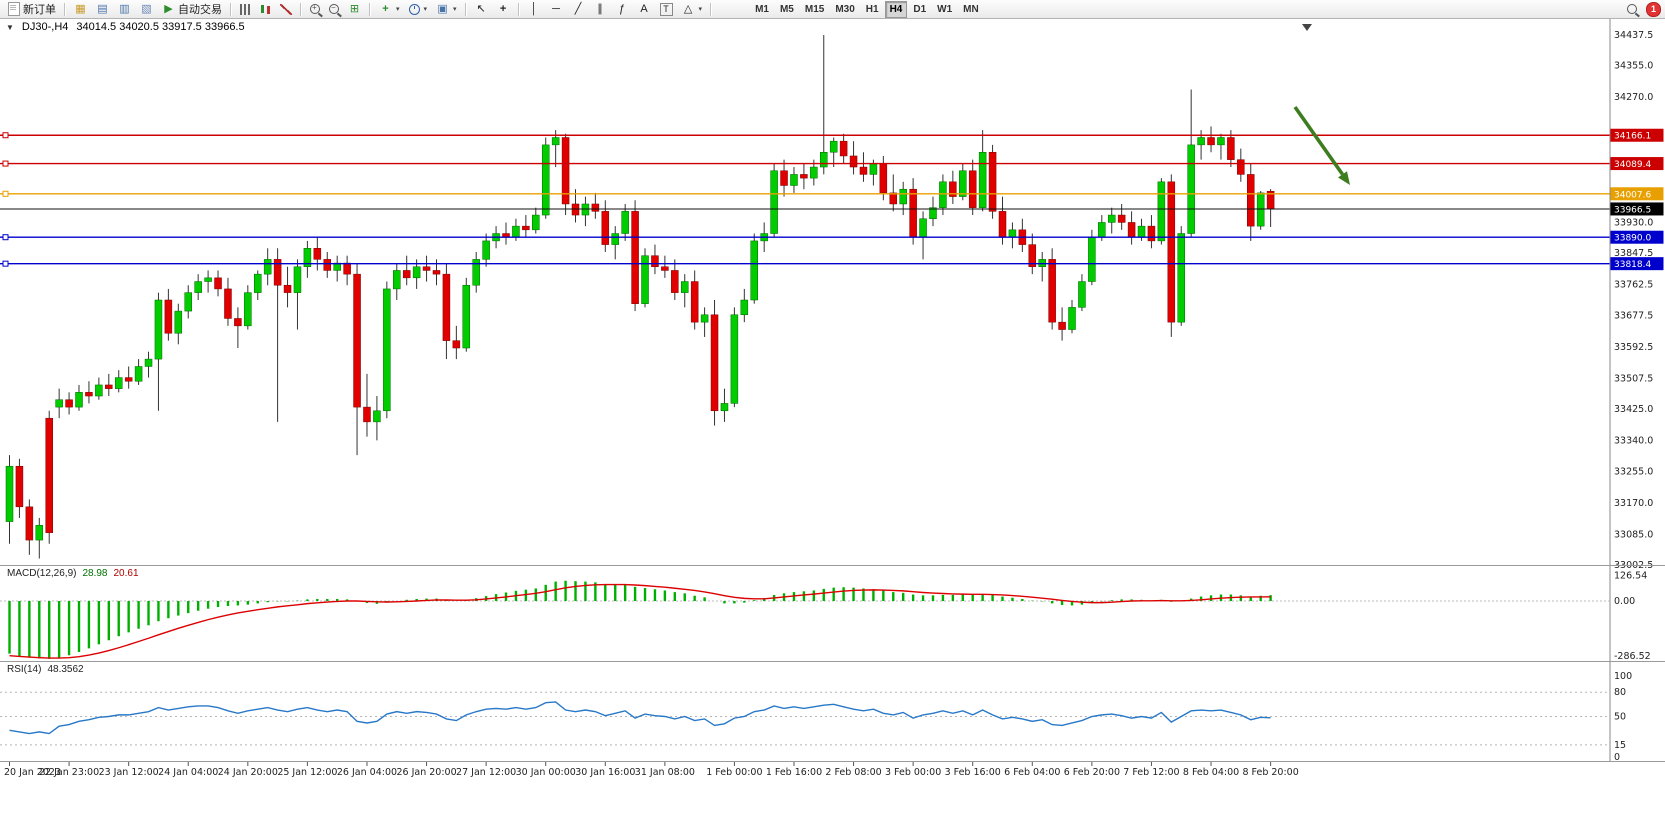 This screenshot has height=831, width=1665. I want to click on timeframe-group: M1 M5 M15 M30 H1 H4 D1 W1 MN, so click(867, 9).